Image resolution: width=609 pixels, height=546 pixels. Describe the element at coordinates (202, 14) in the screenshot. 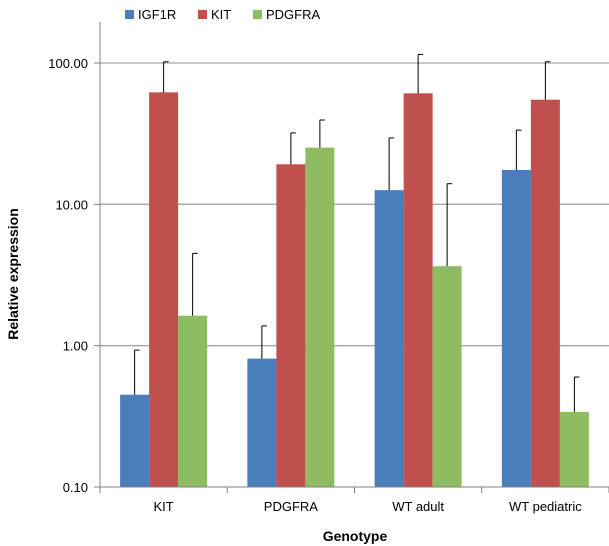

I see `legend-swatch-kit` at that location.